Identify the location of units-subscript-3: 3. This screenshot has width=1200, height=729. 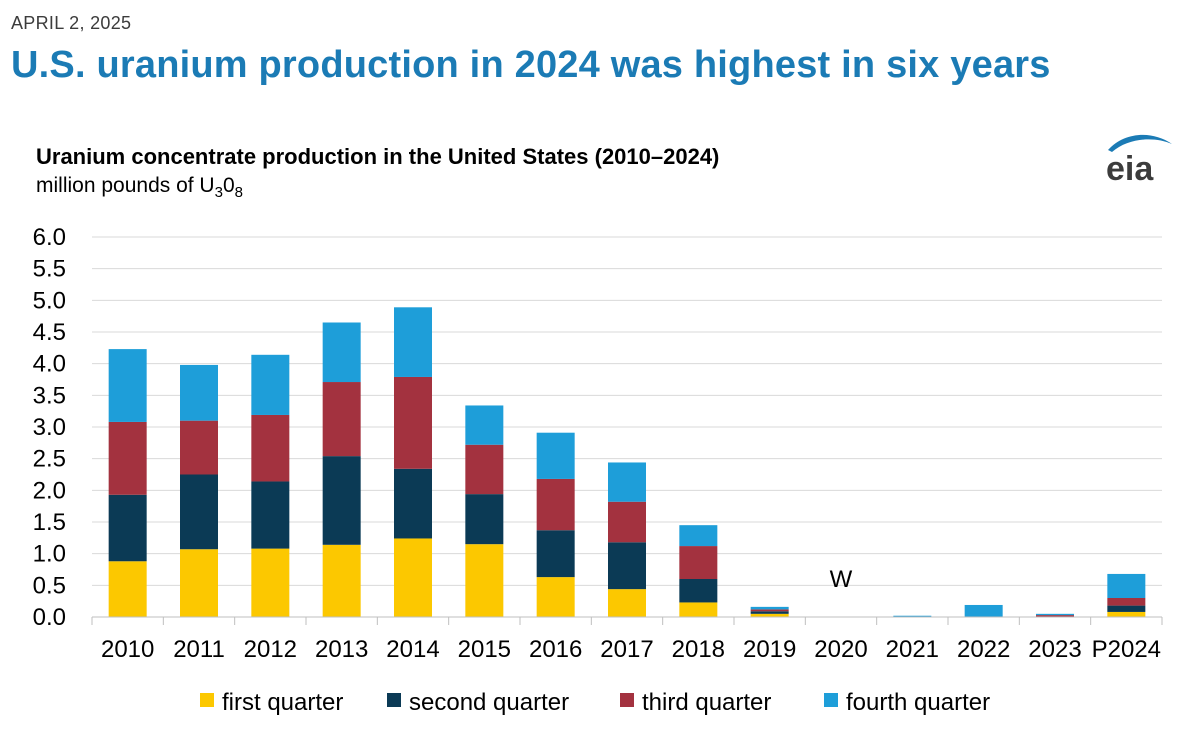
(218, 193).